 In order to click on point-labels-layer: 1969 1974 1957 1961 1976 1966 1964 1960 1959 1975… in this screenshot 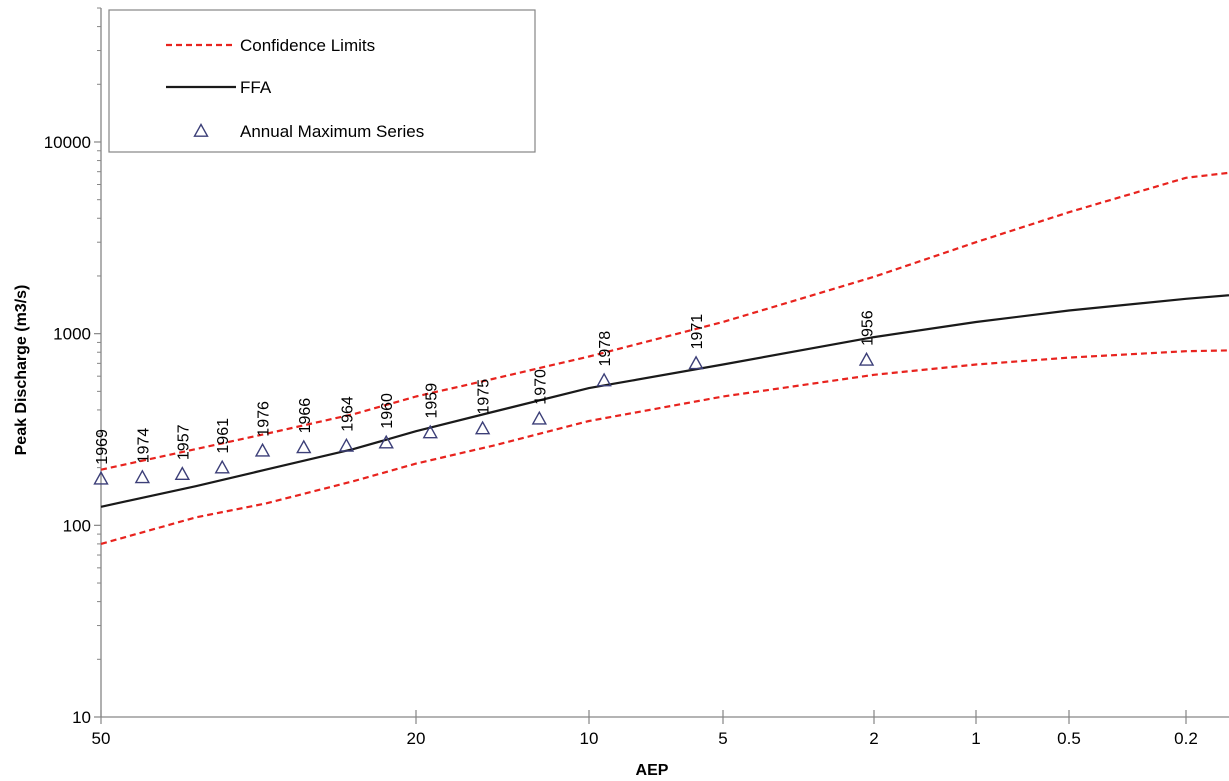, I will do `click(485, 387)`.